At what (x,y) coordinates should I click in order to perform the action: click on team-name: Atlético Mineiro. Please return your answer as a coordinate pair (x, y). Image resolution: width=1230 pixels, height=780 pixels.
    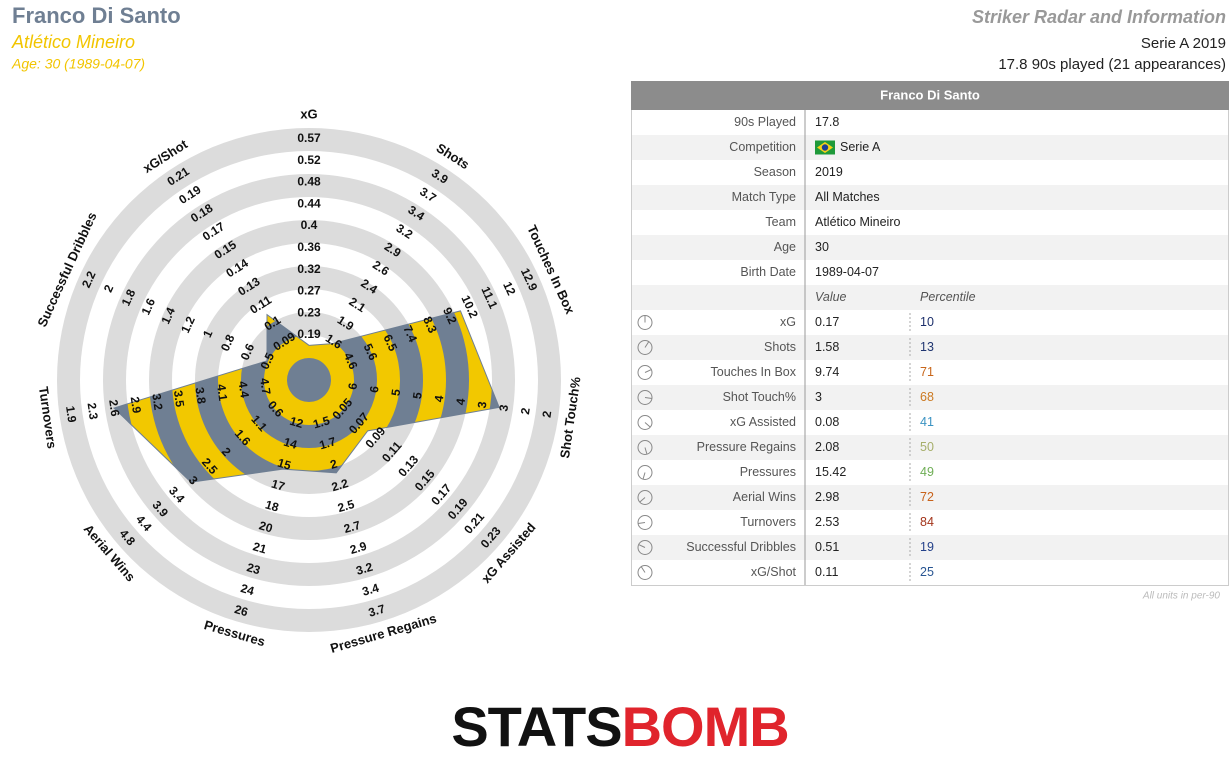
    Looking at the image, I should click on (73, 42).